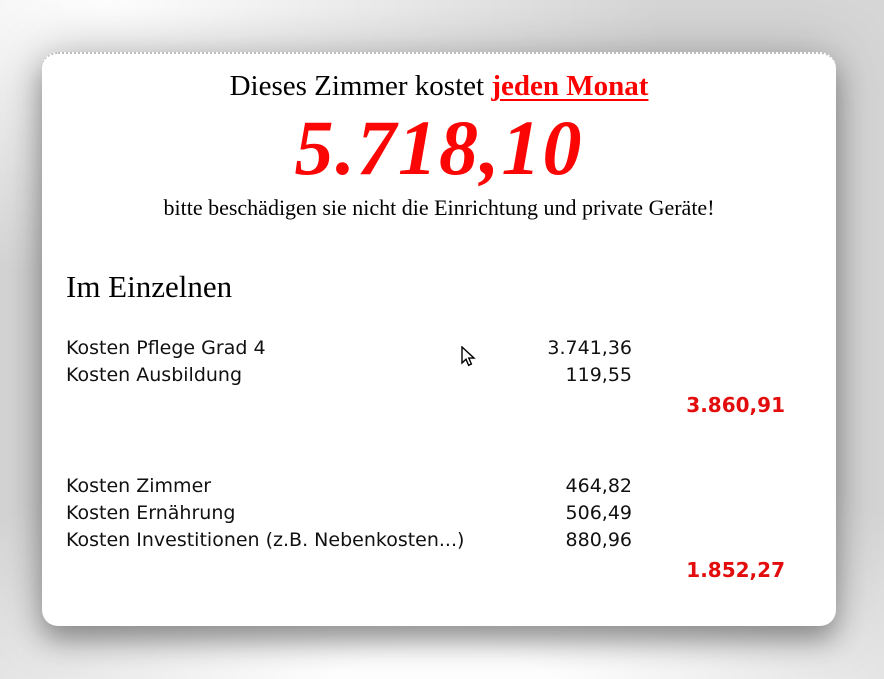  What do you see at coordinates (151, 512) in the screenshot?
I see `cost-label: Kosten Ernährung` at bounding box center [151, 512].